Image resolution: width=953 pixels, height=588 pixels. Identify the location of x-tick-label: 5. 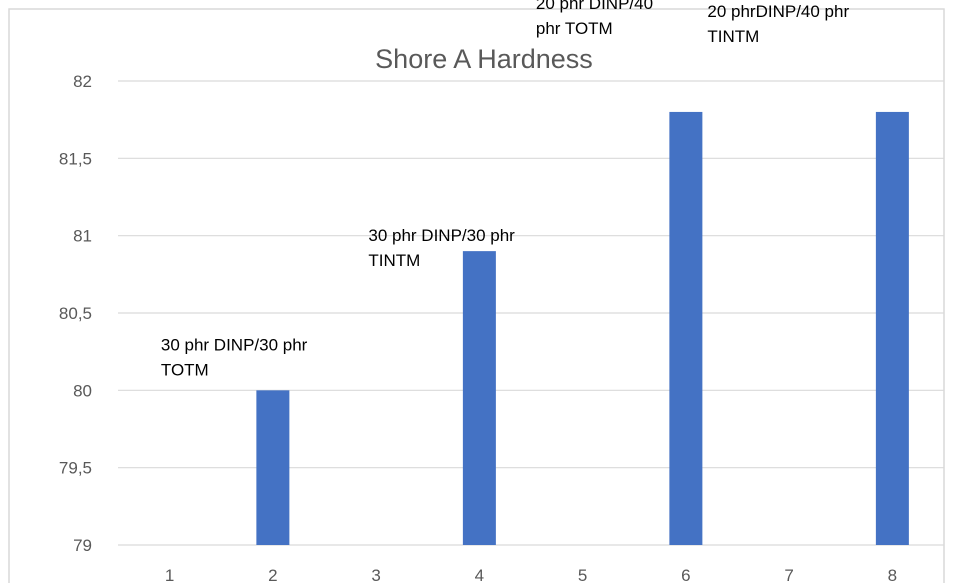
(582, 574).